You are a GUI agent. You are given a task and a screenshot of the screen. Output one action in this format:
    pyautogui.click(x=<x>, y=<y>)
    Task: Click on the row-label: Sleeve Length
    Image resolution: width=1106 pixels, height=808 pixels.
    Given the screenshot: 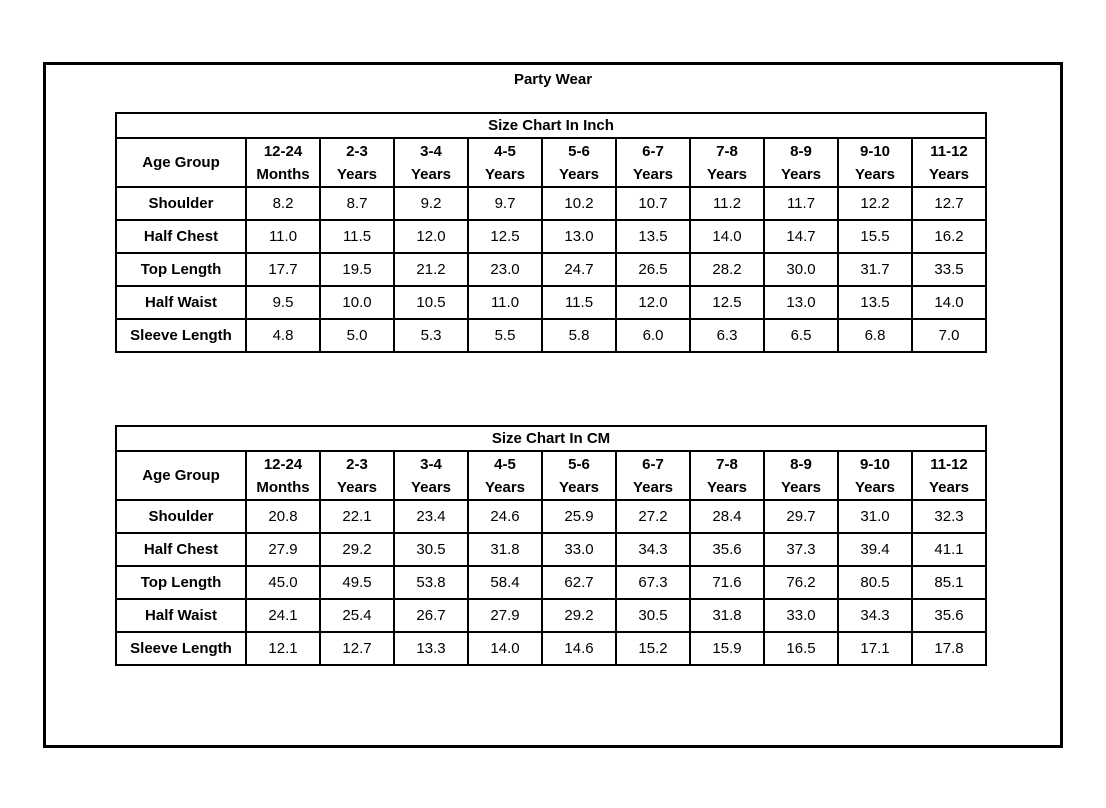 What is the action you would take?
    pyautogui.click(x=181, y=335)
    